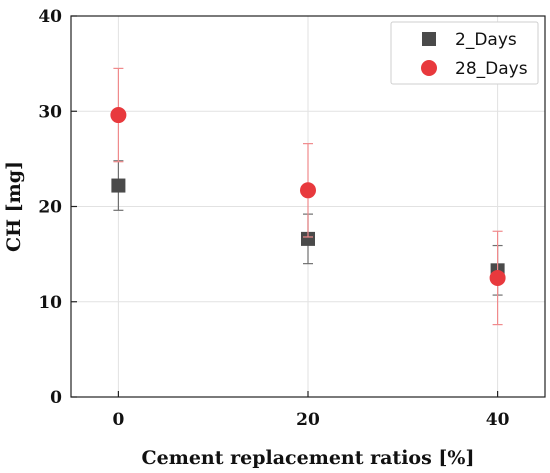 This screenshot has width=550, height=473. What do you see at coordinates (56, 398) in the screenshot?
I see `y-tick-label: 0` at bounding box center [56, 398].